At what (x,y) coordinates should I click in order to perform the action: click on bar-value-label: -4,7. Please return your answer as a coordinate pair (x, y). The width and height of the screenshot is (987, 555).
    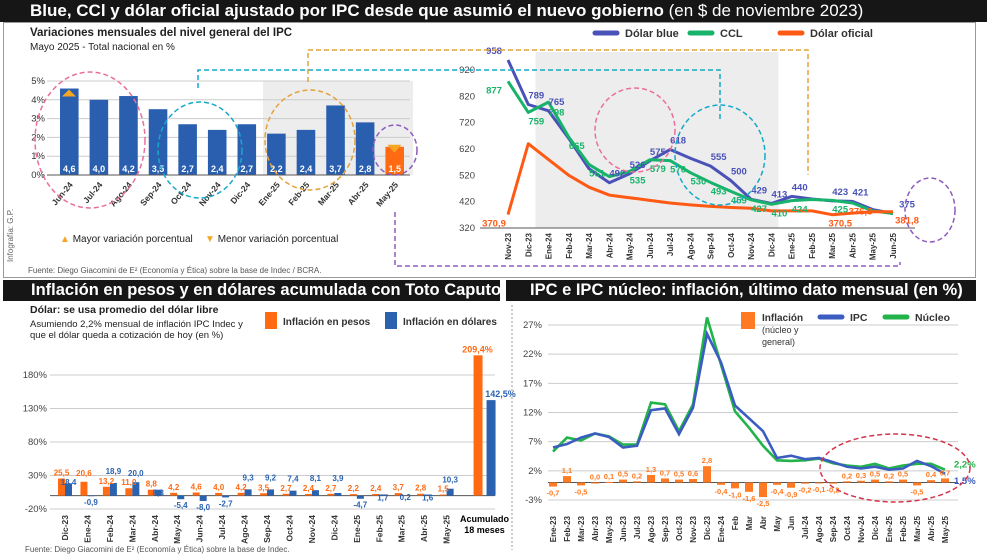
    Looking at the image, I should click on (360, 505).